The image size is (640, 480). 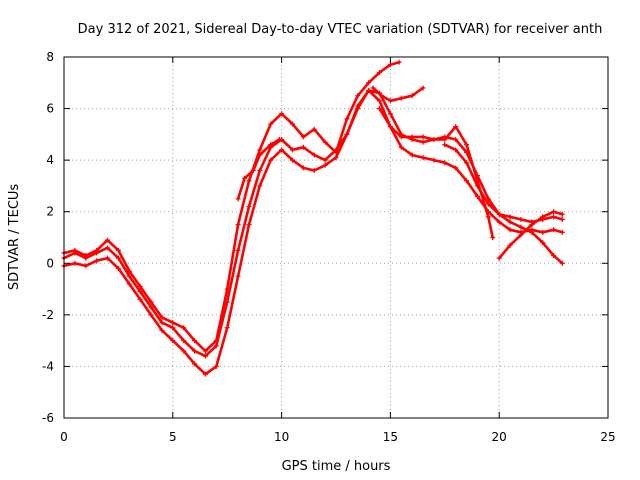 I want to click on x-axis-label: GPS time / hours, so click(x=336, y=466).